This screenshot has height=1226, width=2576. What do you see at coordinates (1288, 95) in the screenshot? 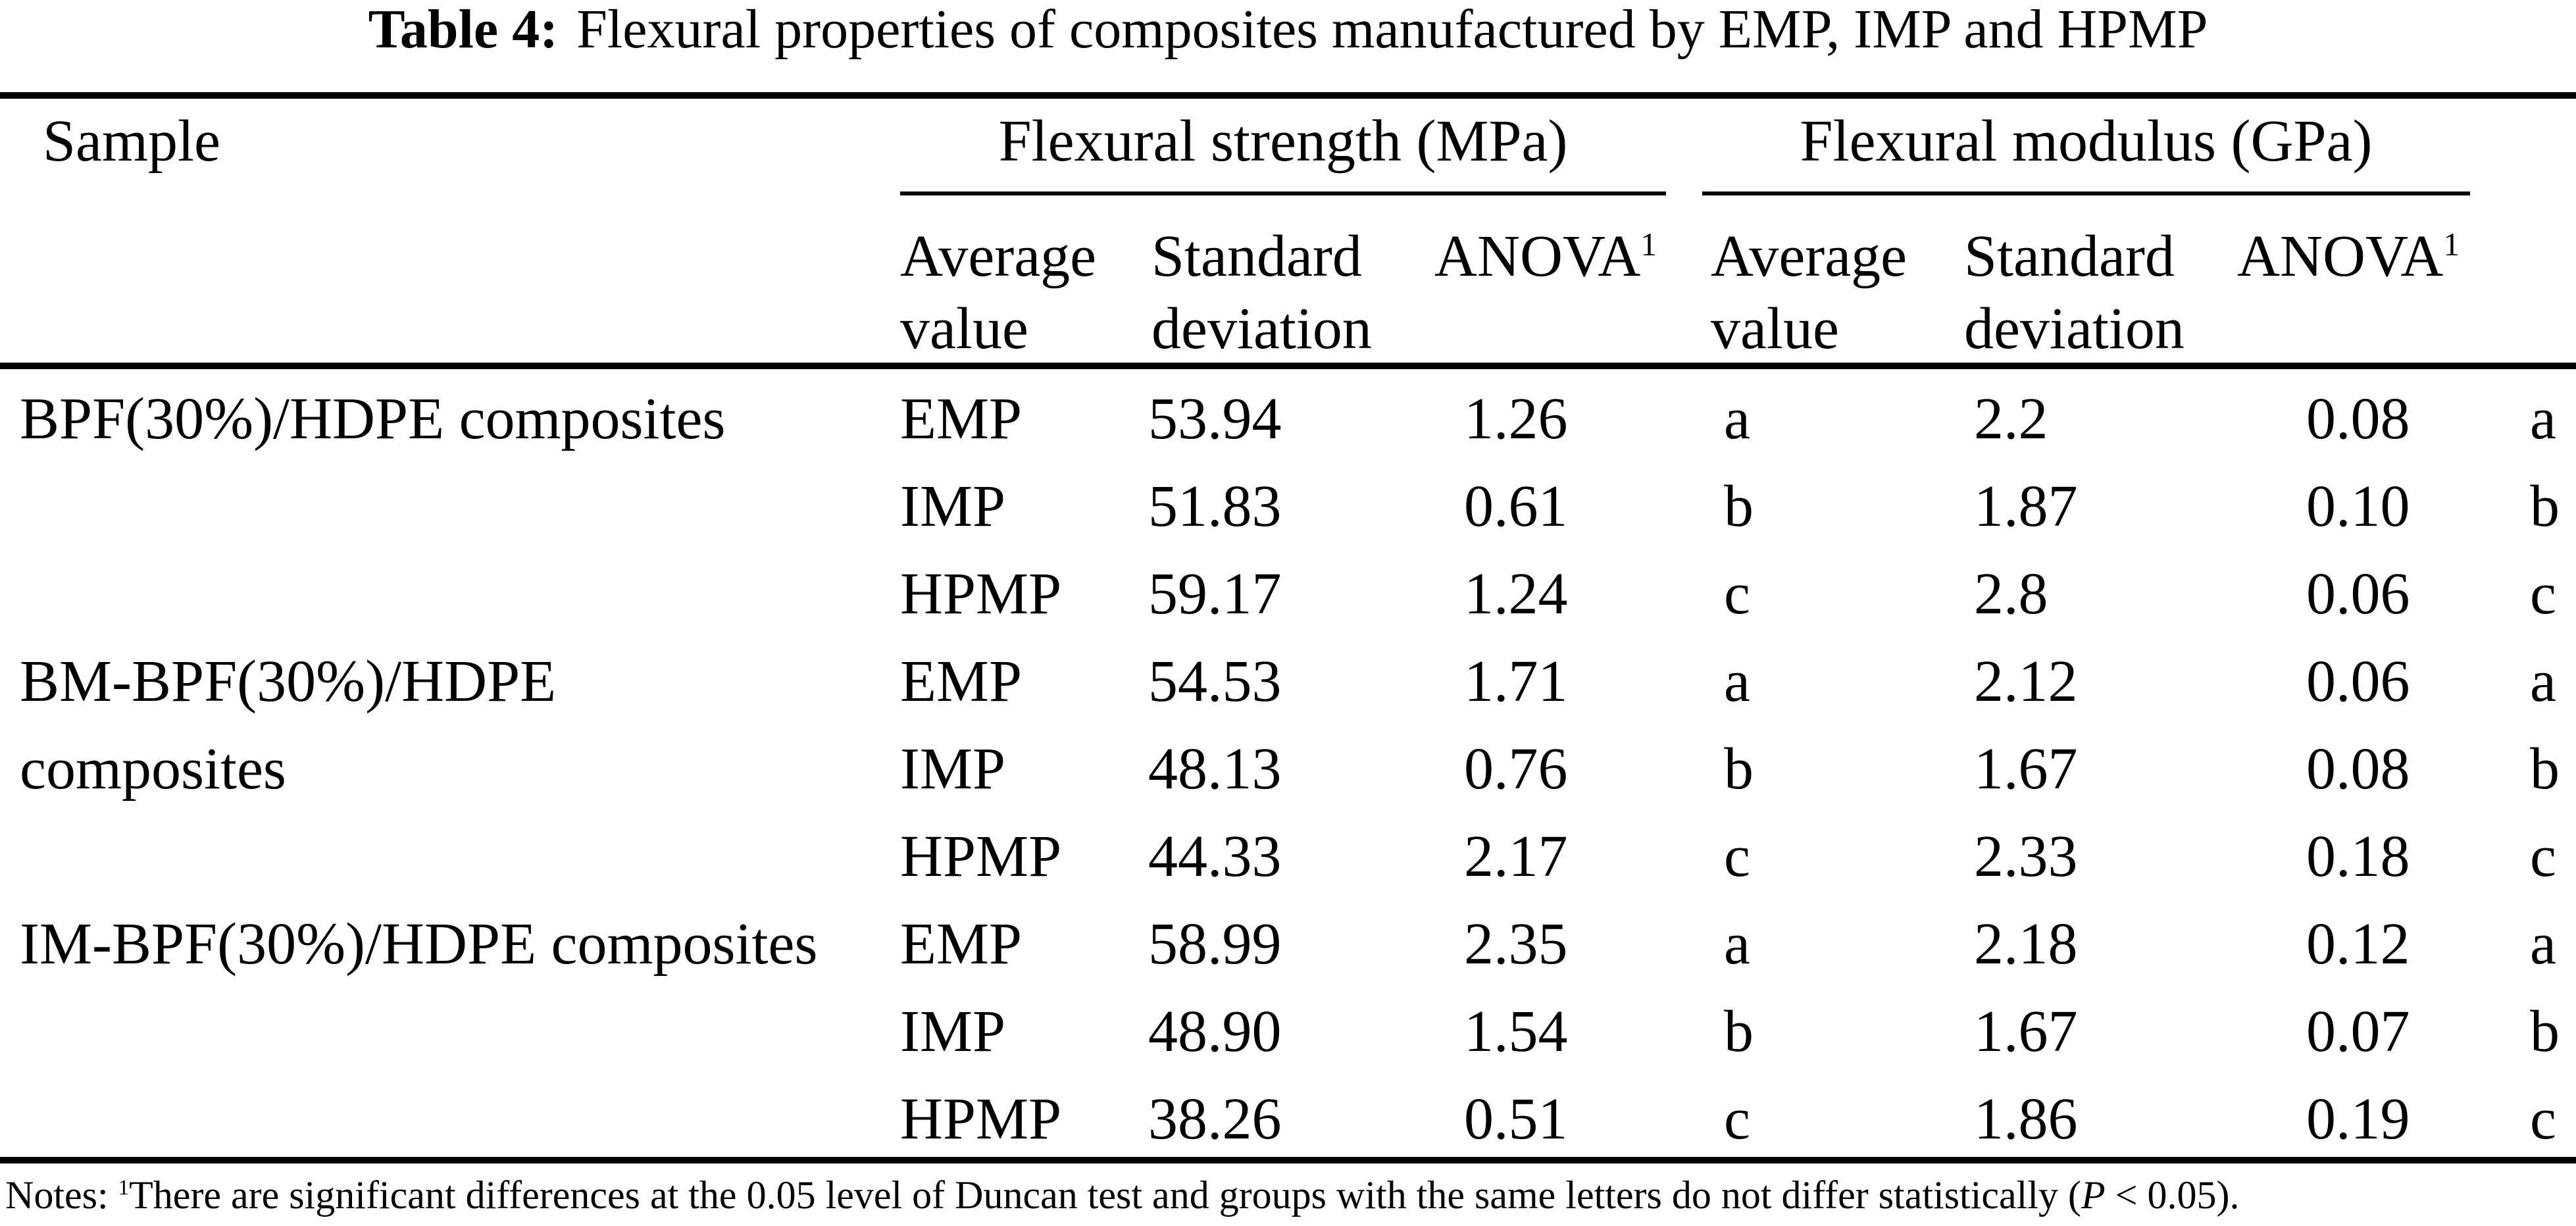
I see `top-rule` at bounding box center [1288, 95].